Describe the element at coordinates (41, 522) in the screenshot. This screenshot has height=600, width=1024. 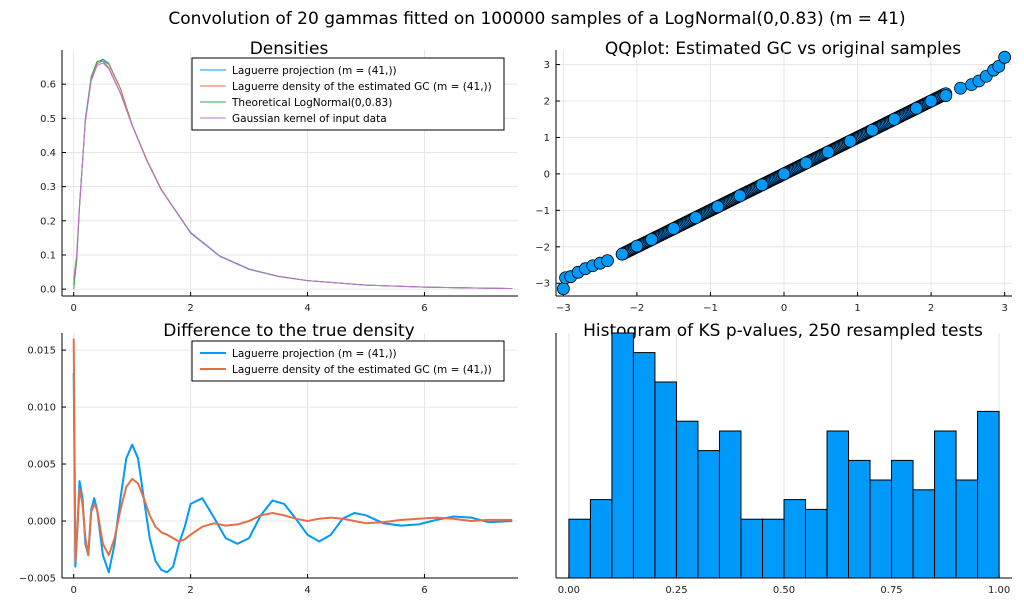
I see `y-tick-label: 0.000` at that location.